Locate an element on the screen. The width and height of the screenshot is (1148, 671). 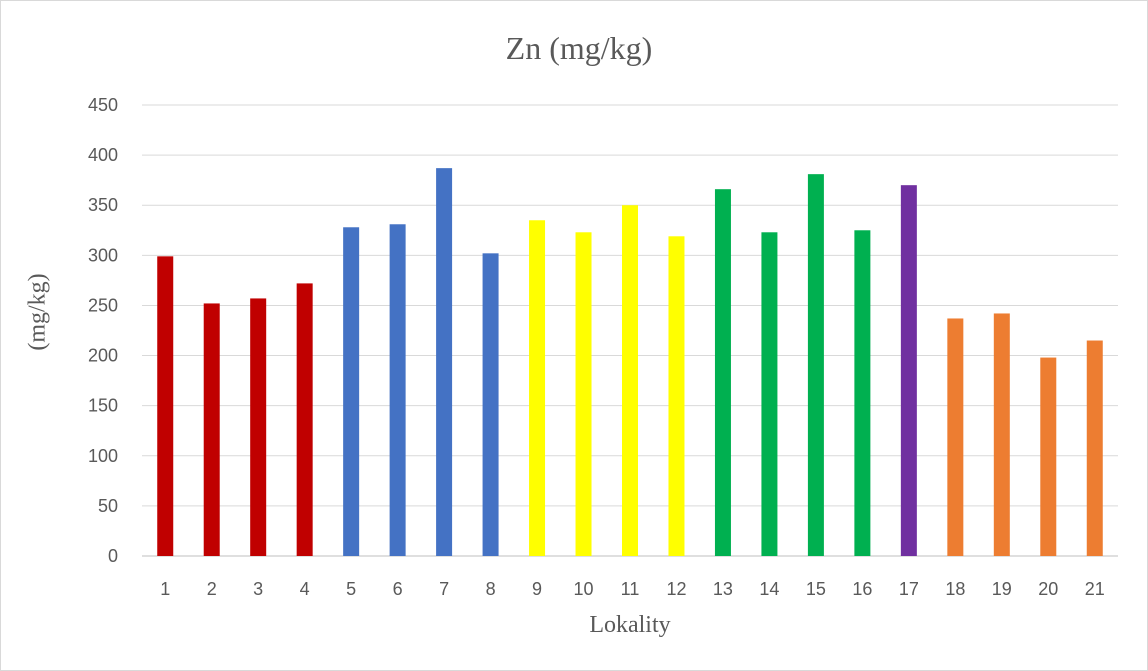
x-tick-label: 13 is located at coordinates (723, 589).